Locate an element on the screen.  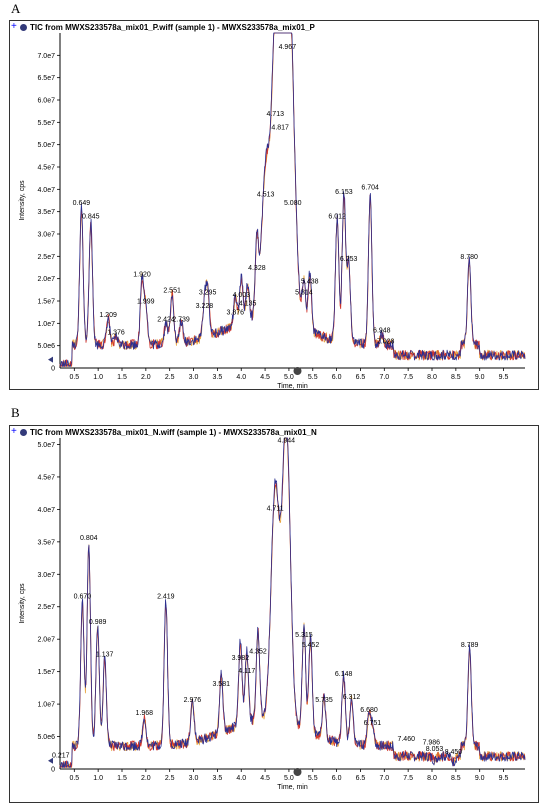
x-tick-label: 9.5 is located at coordinates (504, 778).